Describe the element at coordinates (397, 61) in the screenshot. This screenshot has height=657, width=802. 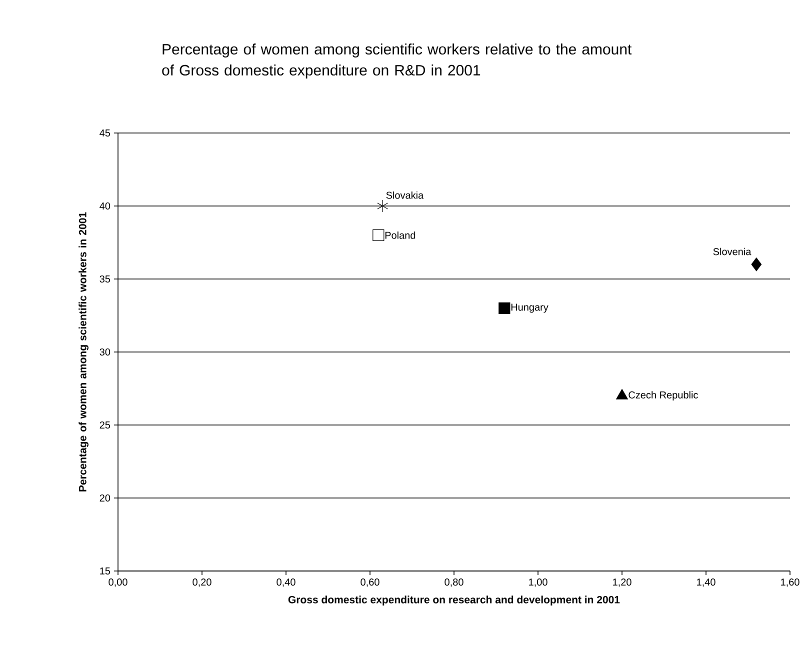
I see `chart-title: Percentage of women among scientific workers relative to the amount of Gross domestic expenditure on R&D in 2001` at that location.